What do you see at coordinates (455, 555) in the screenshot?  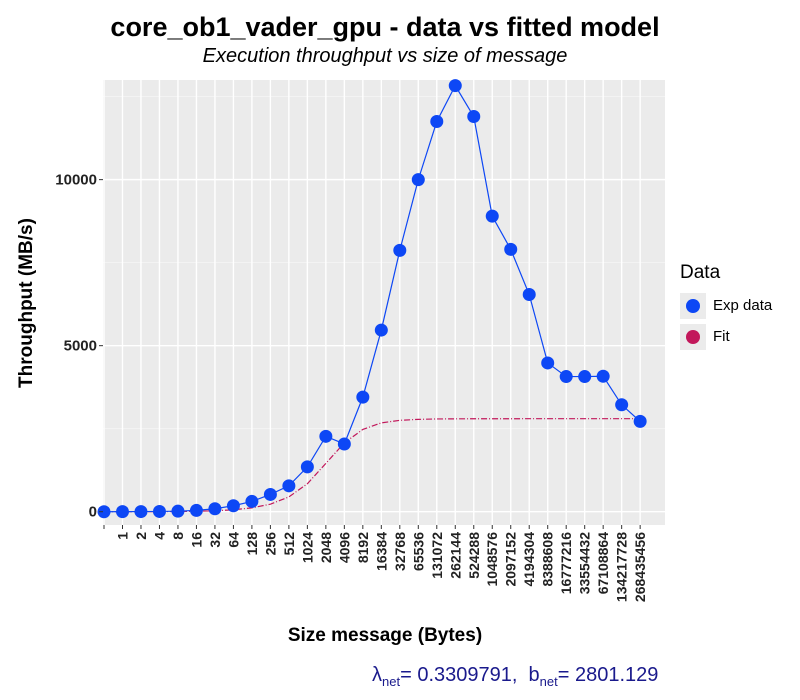 I see `x-tick-label: 262144` at bounding box center [455, 555].